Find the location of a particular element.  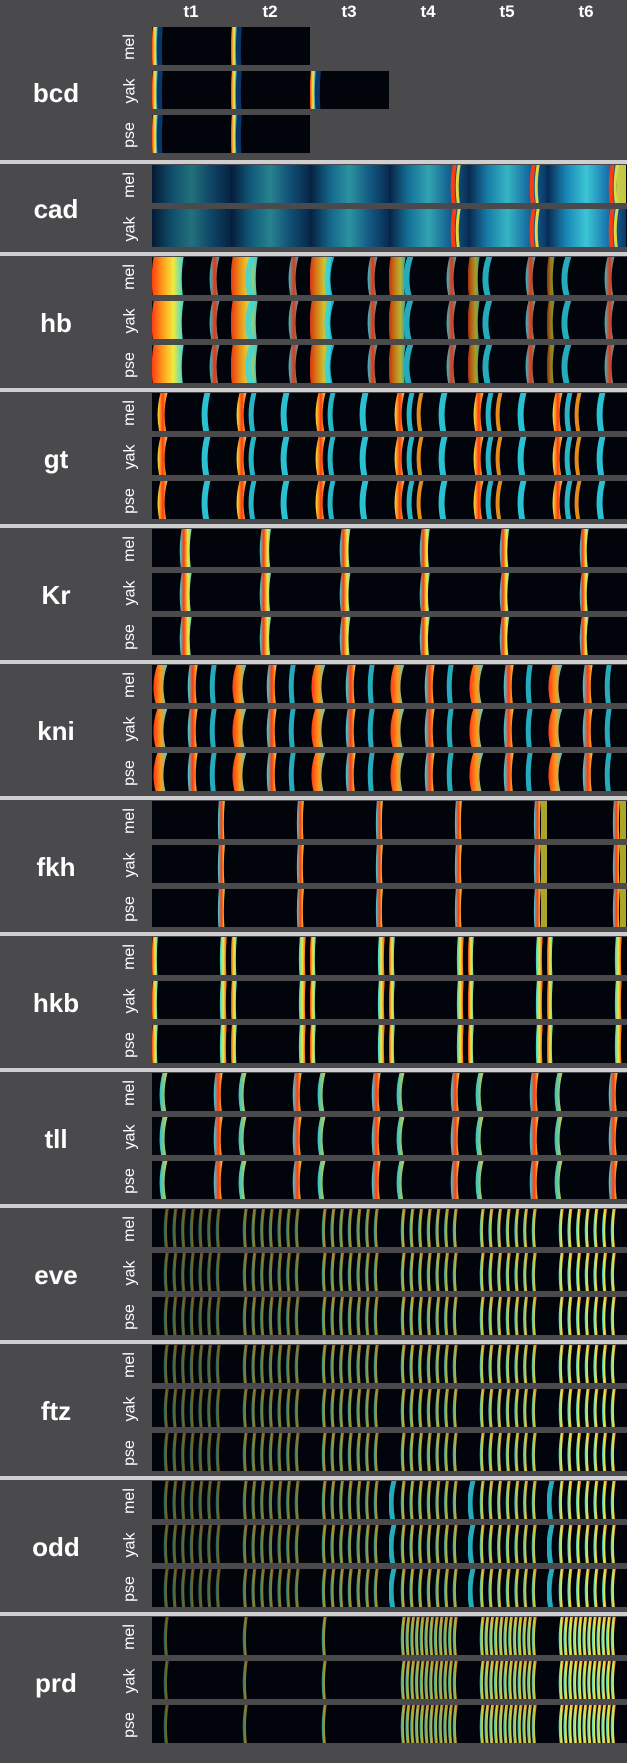

gene-label: ftz is located at coordinates (56, 1411).